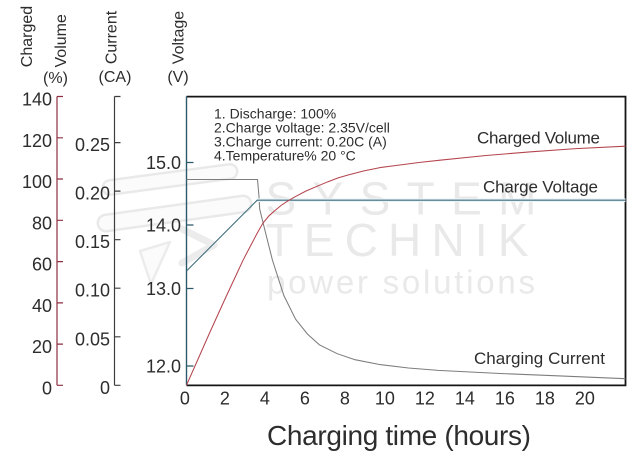 The image size is (640, 459). Describe the element at coordinates (92, 145) in the screenshot. I see `svg-text: 0.25` at that location.